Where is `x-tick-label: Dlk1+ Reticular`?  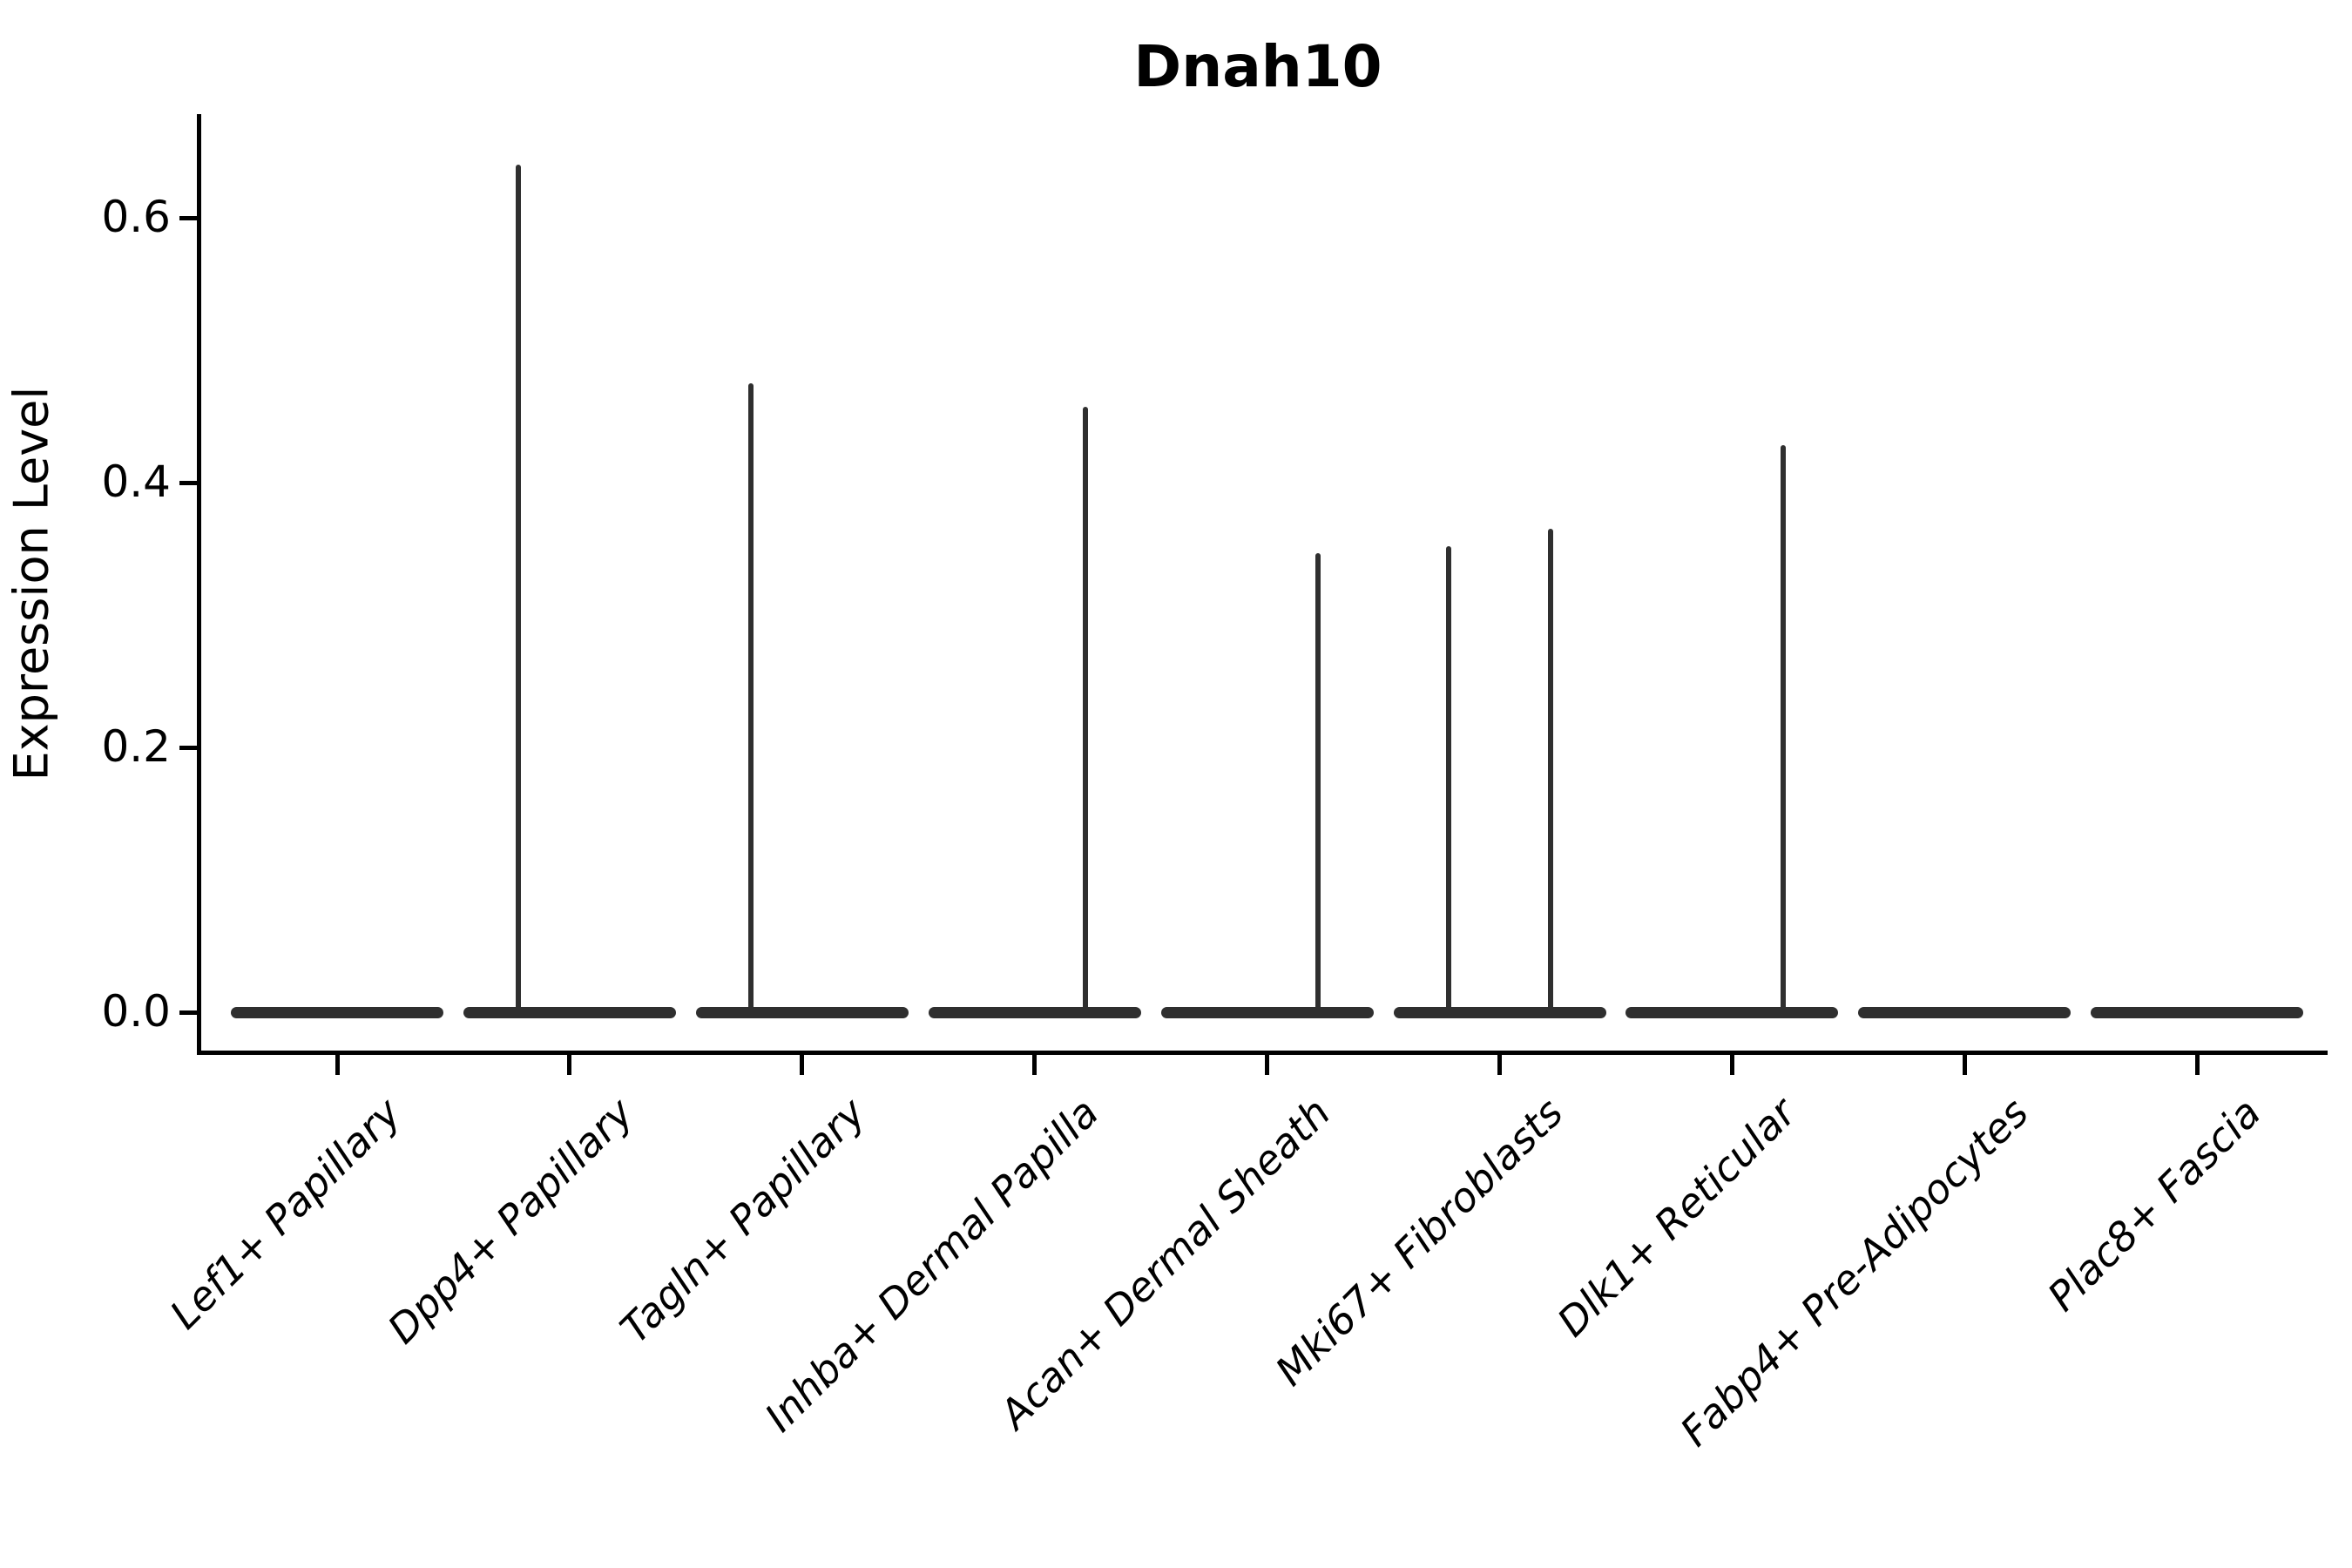 x-tick-label: Dlk1+ Reticular is located at coordinates (1676, 1217).